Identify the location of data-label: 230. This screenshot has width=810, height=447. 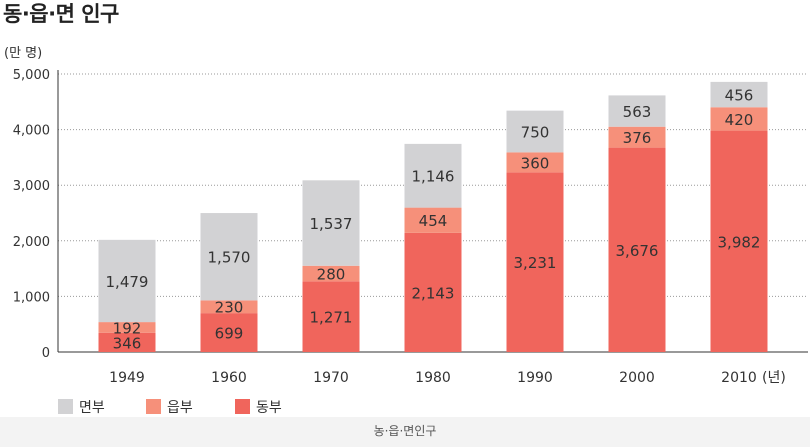
(229, 308).